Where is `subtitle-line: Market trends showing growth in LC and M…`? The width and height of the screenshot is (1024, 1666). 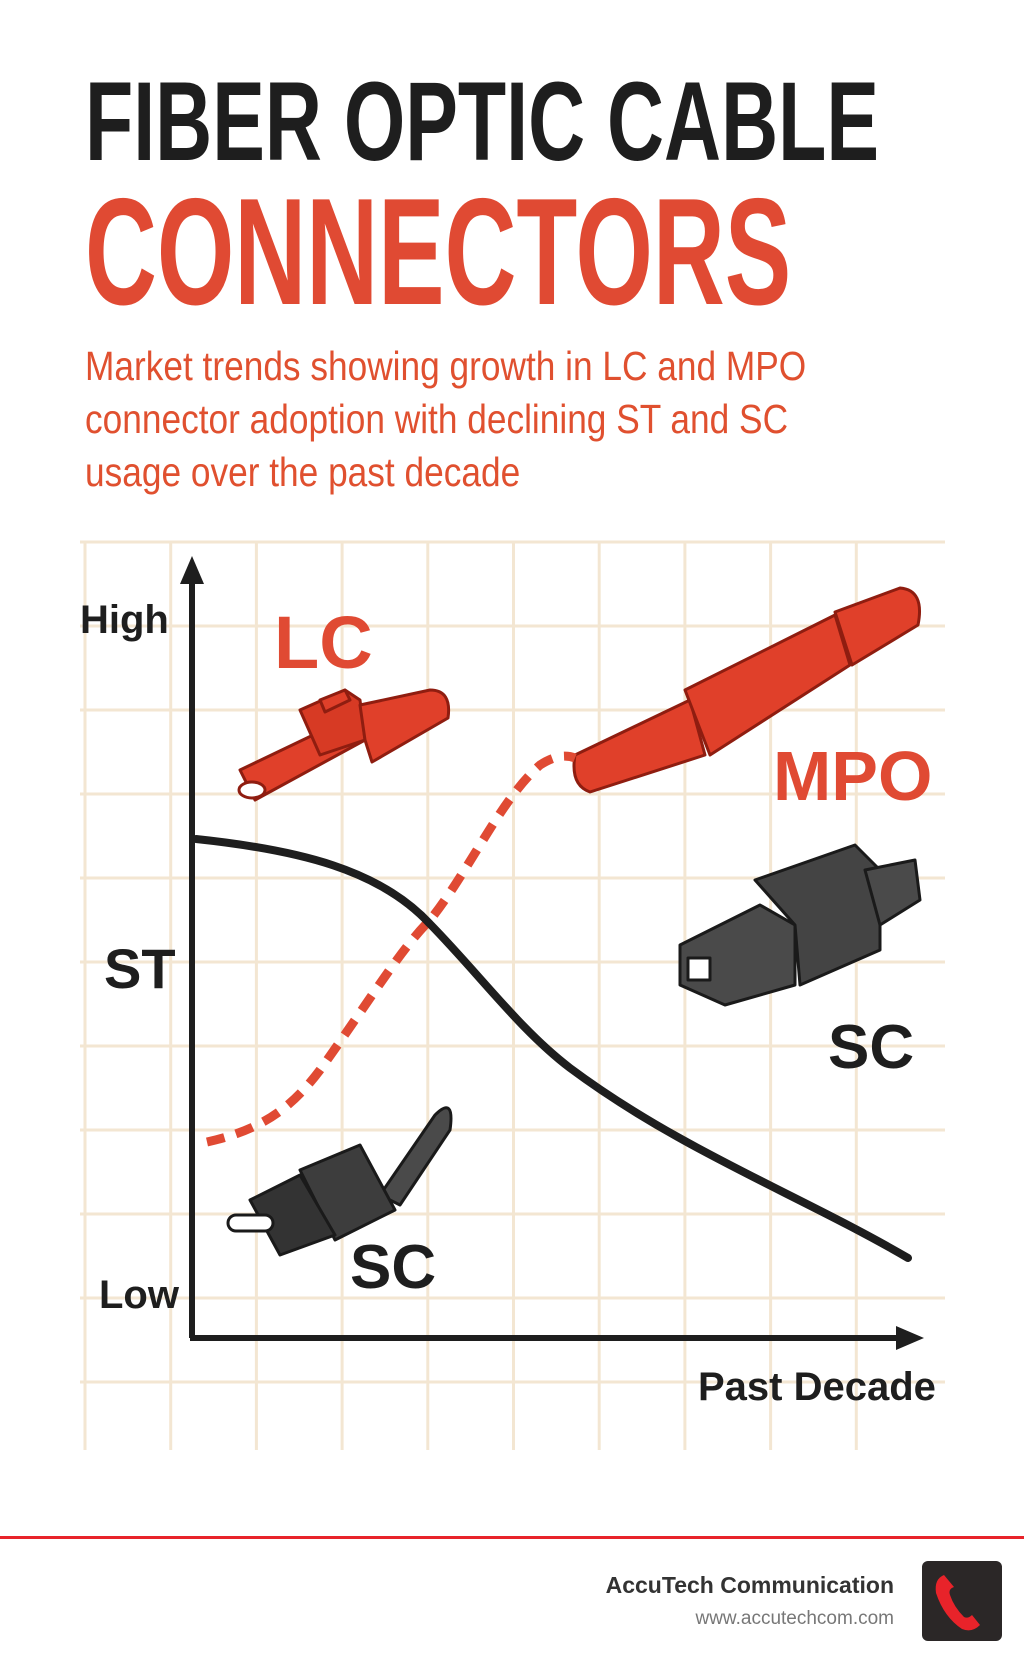 subtitle-line: Market trends showing growth in LC and M… is located at coordinates (446, 366).